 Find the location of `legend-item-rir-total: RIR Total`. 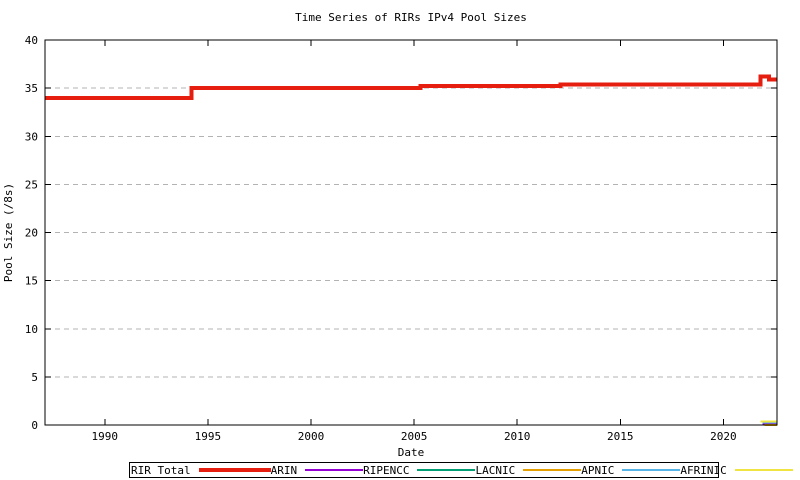

legend-item-rir-total: RIR Total is located at coordinates (201, 470).